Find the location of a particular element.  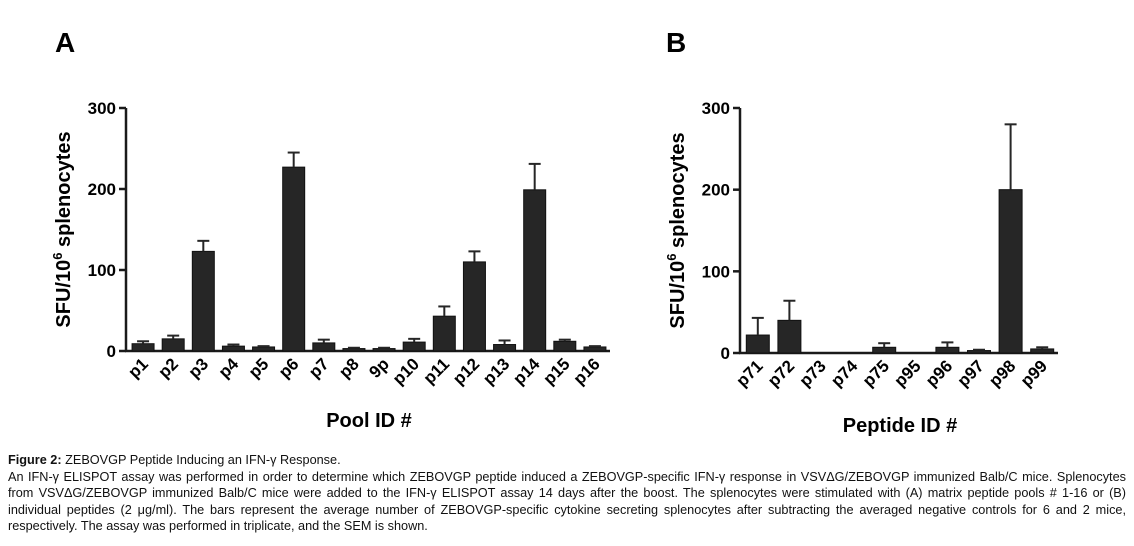

category-label-p75: p75 is located at coordinates (876, 373).